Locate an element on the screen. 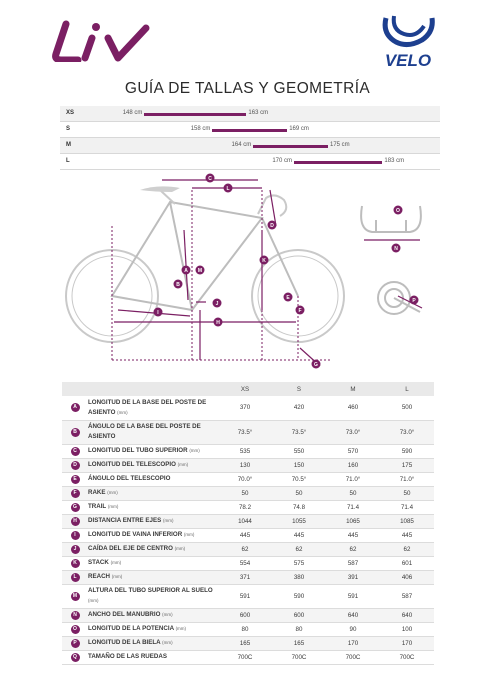 The image size is (495, 700). size-label: S is located at coordinates (68, 129).